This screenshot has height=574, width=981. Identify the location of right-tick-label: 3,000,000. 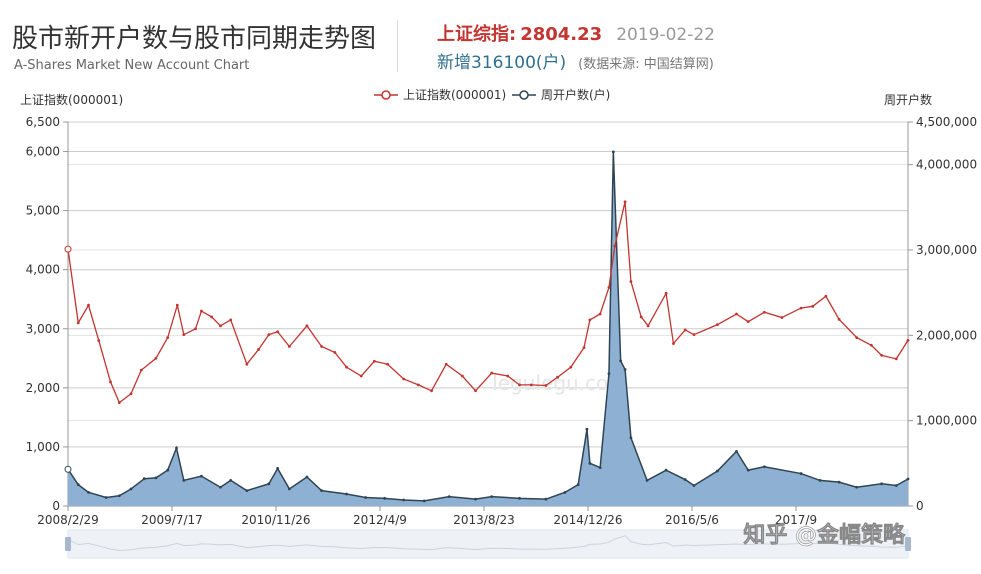
(946, 250).